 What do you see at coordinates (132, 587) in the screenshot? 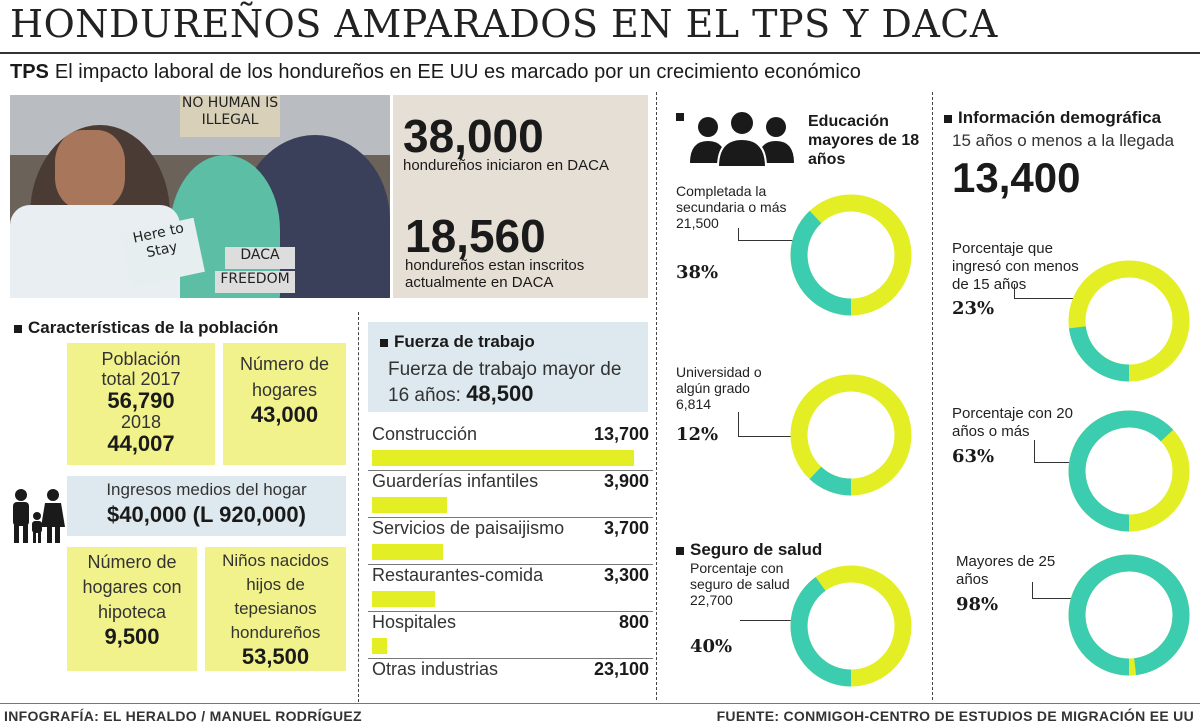
I see `hipoteca-label: Número de hogares con hipoteca` at bounding box center [132, 587].